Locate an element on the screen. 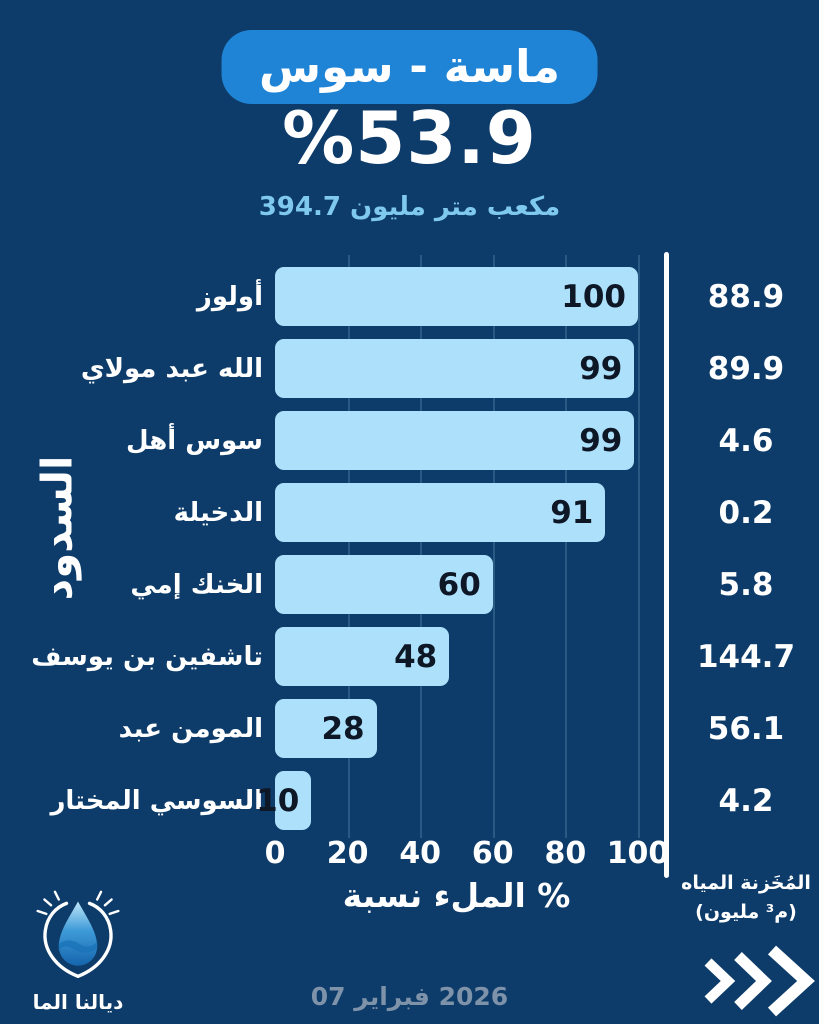 The height and width of the screenshot is (1024, 819). fill-percent-bar: 48 is located at coordinates (362, 656).